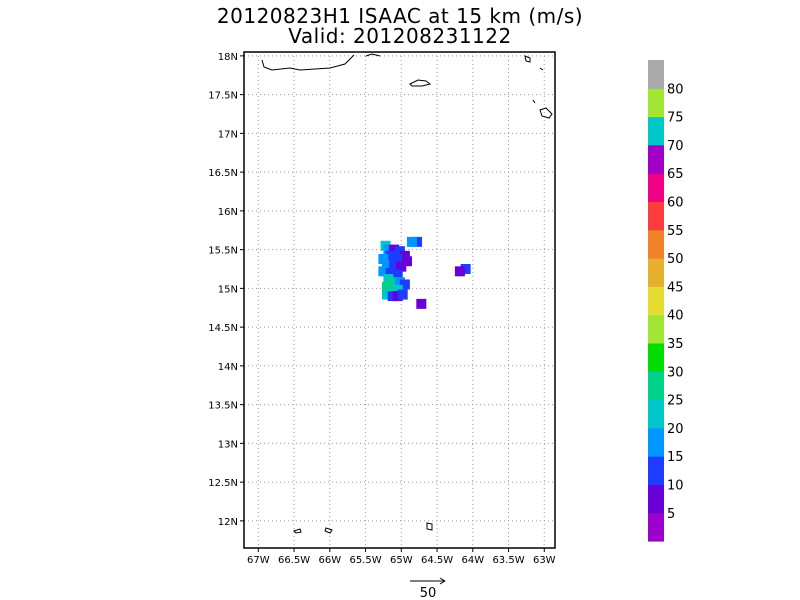 Image resolution: width=800 pixels, height=600 pixels. I want to click on y-tick-label: 17.5N, so click(223, 96).